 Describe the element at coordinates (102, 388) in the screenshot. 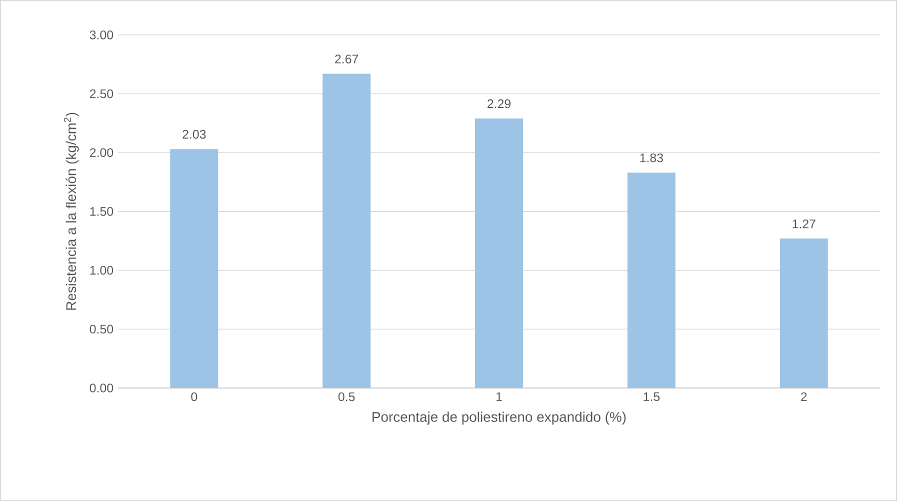

I see `y-tick-label: 0.00` at that location.